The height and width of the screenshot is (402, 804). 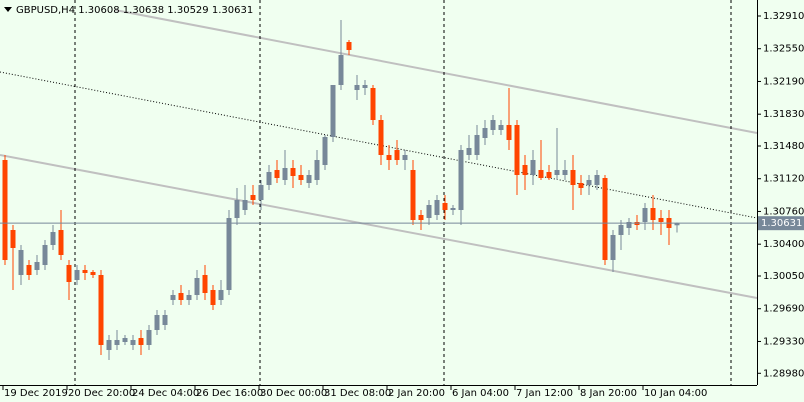 What do you see at coordinates (783, 16) in the screenshot?
I see `y-tick-label: 1.32910` at bounding box center [783, 16].